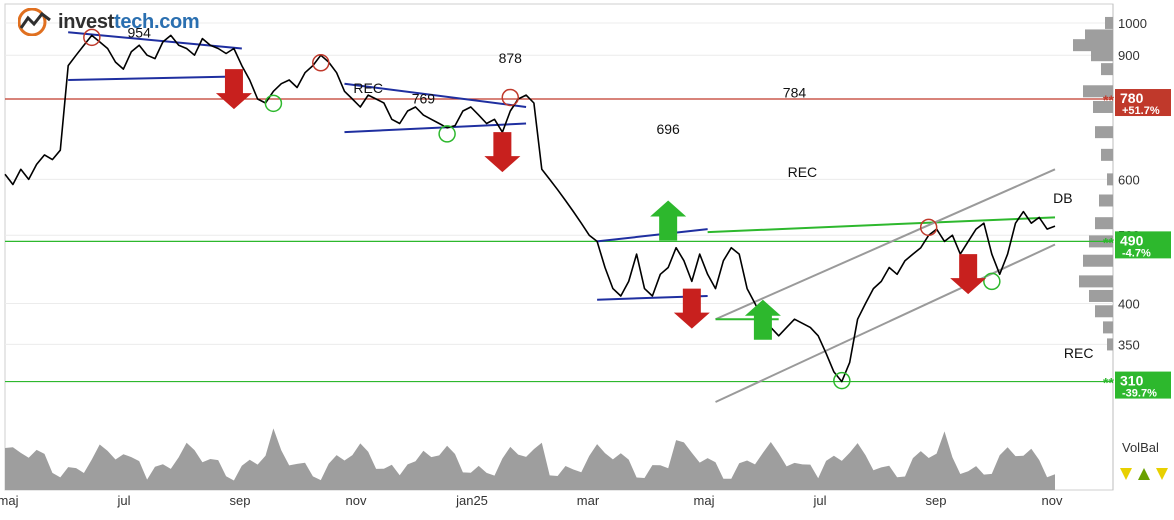 This screenshot has height=520, width=1174. I want to click on x-tick-label: jan25, so click(471, 500).